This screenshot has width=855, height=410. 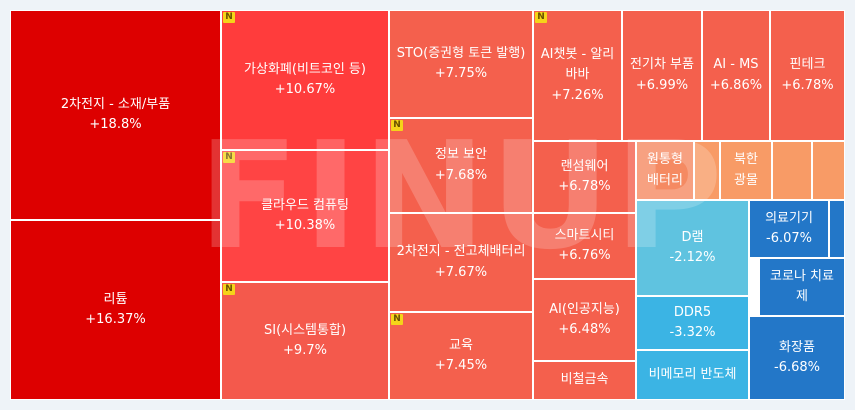 I want to click on treemap-tile: 클라우드 컴퓨팅 +10.38% N, so click(x=305, y=216).